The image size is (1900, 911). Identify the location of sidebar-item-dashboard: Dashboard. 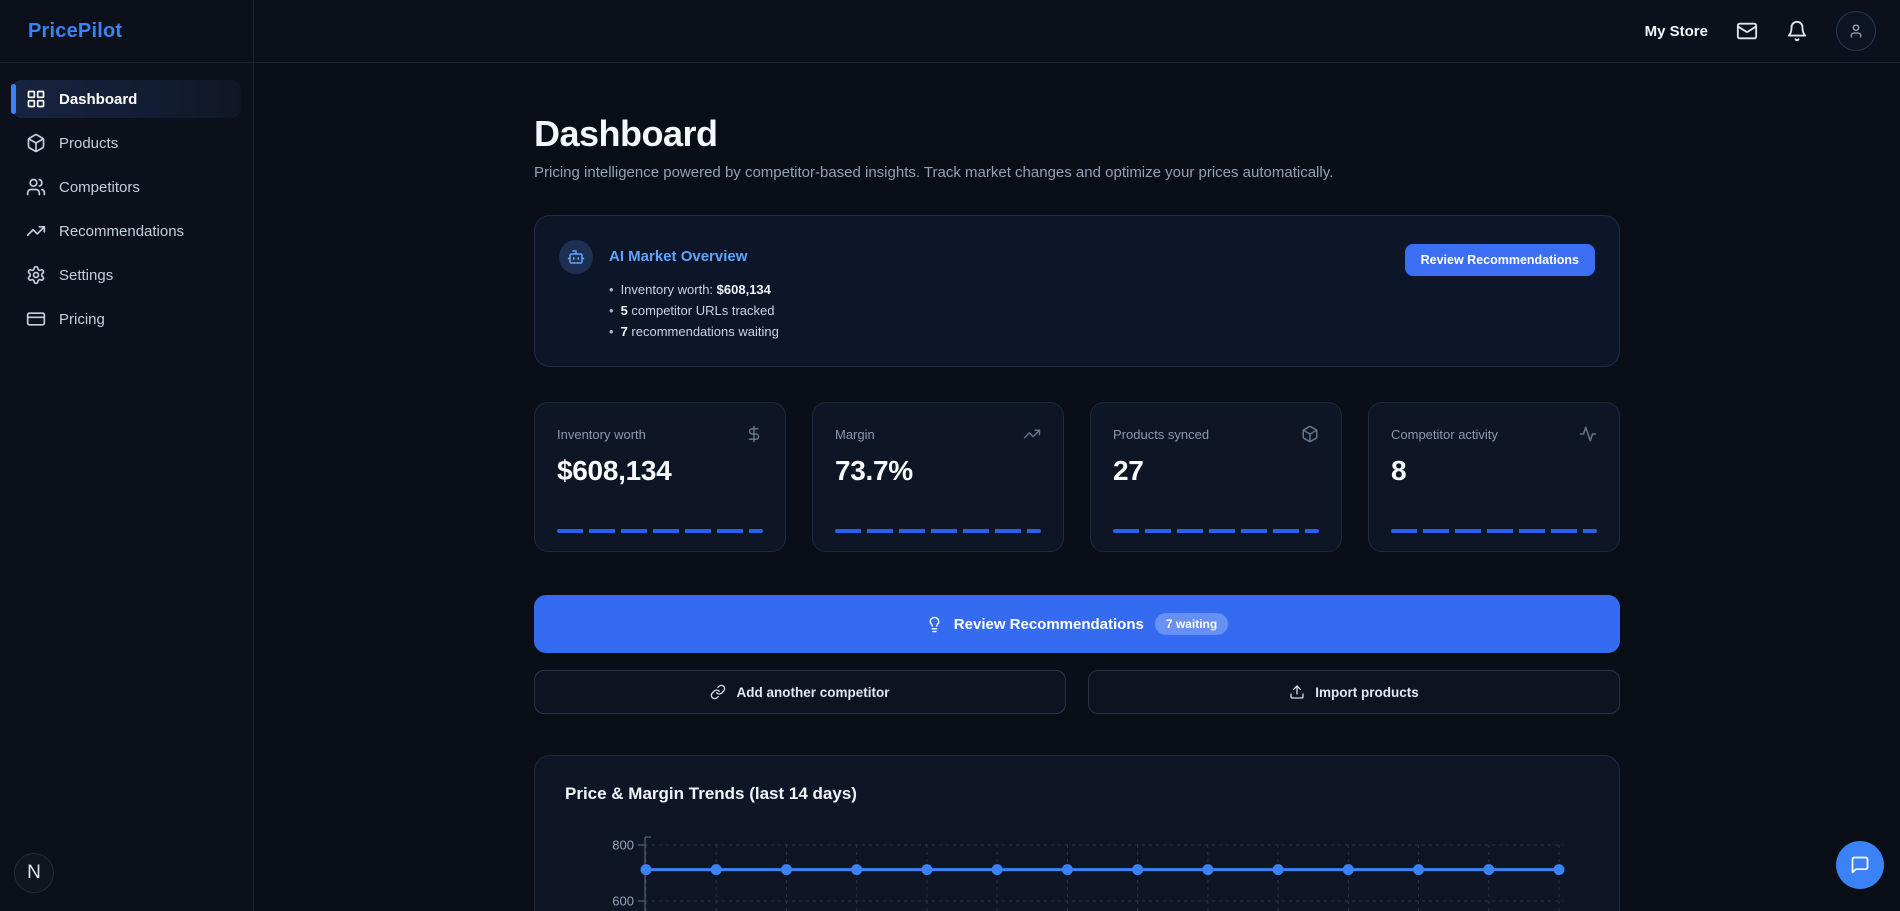
(126, 99).